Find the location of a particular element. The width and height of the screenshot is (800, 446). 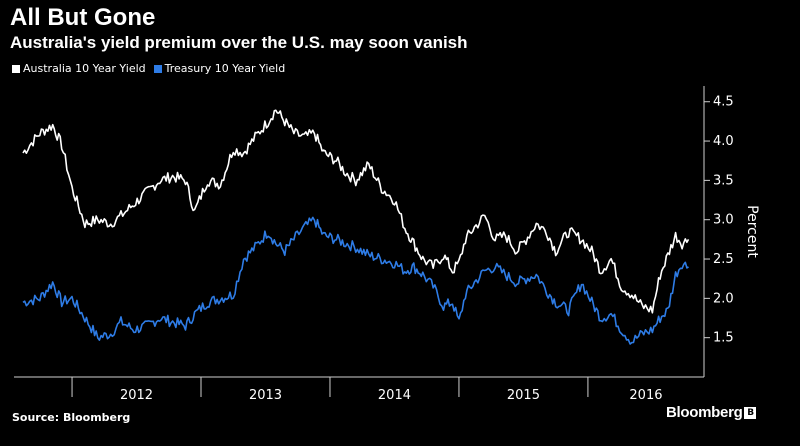

y-tick-label: 3.5 is located at coordinates (723, 180).